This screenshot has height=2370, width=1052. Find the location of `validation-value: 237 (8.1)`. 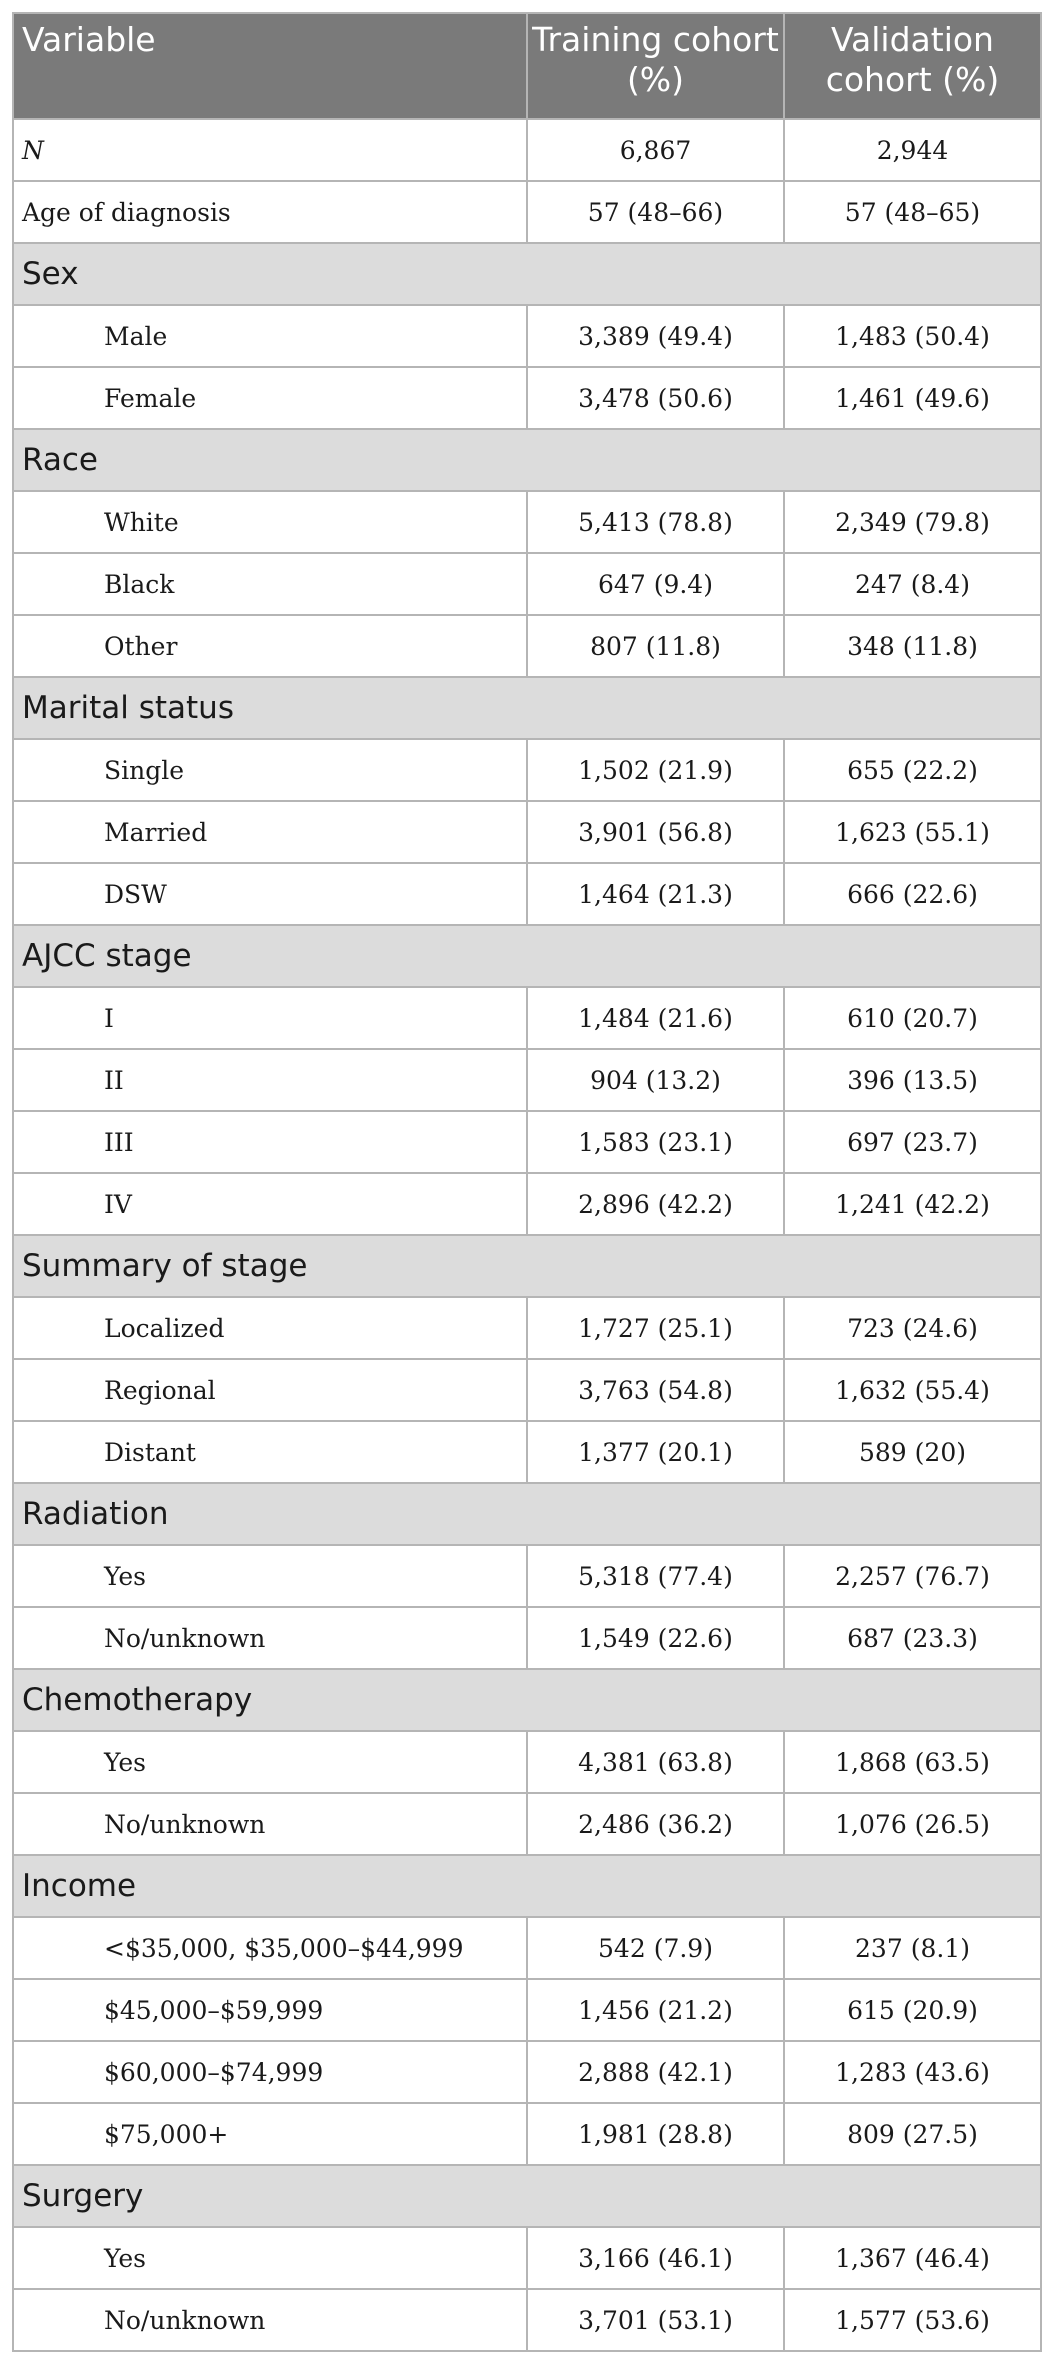

validation-value: 237 (8.1) is located at coordinates (912, 1948).